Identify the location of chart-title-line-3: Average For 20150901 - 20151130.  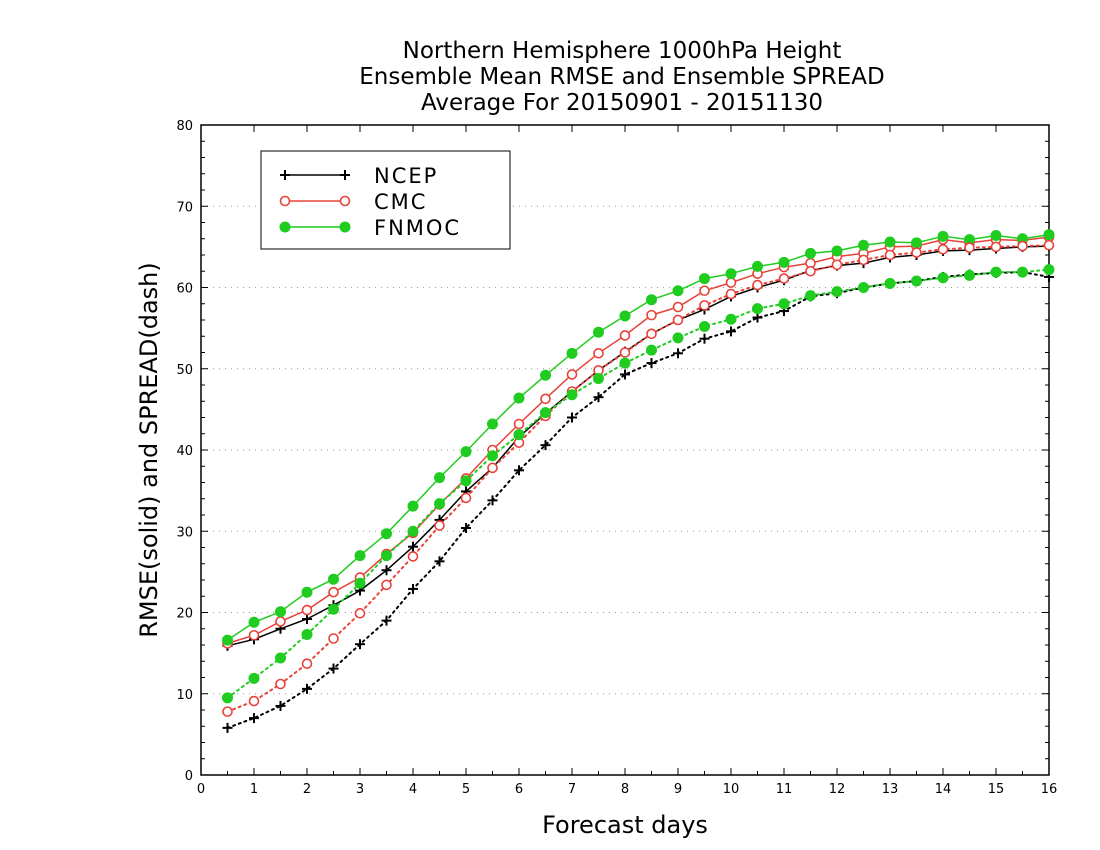
(622, 103).